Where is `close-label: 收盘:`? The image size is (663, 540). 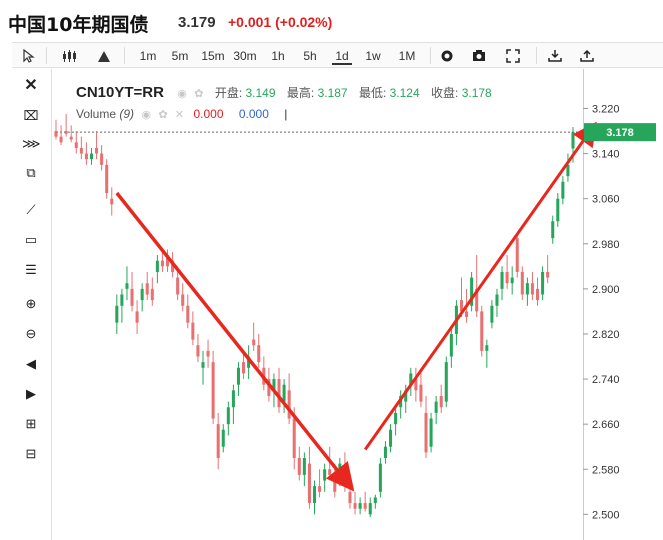
close-label: 收盘: is located at coordinates (445, 93).